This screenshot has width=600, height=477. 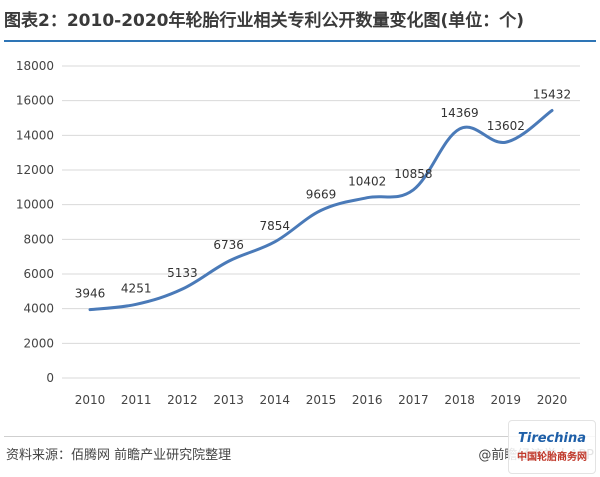 I want to click on x-tick-label: 2019, so click(x=506, y=400).